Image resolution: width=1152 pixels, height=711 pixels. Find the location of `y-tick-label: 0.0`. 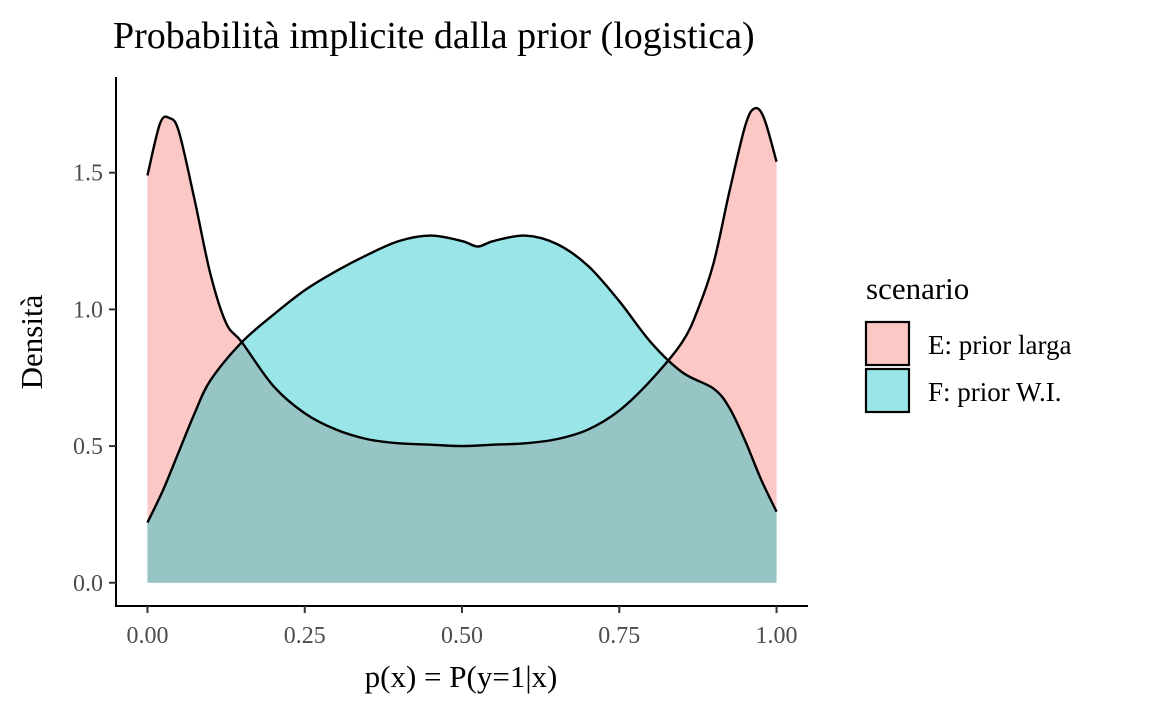

y-tick-label: 0.0 is located at coordinates (88, 584).